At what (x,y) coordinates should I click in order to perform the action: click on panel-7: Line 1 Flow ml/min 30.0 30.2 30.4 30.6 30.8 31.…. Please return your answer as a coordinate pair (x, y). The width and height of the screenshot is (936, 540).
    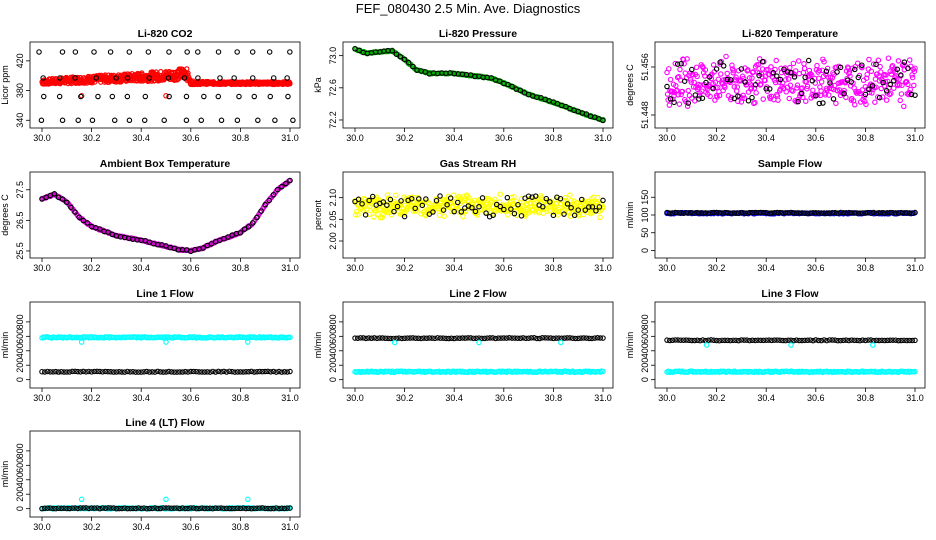
    Looking at the image, I should click on (150, 345).